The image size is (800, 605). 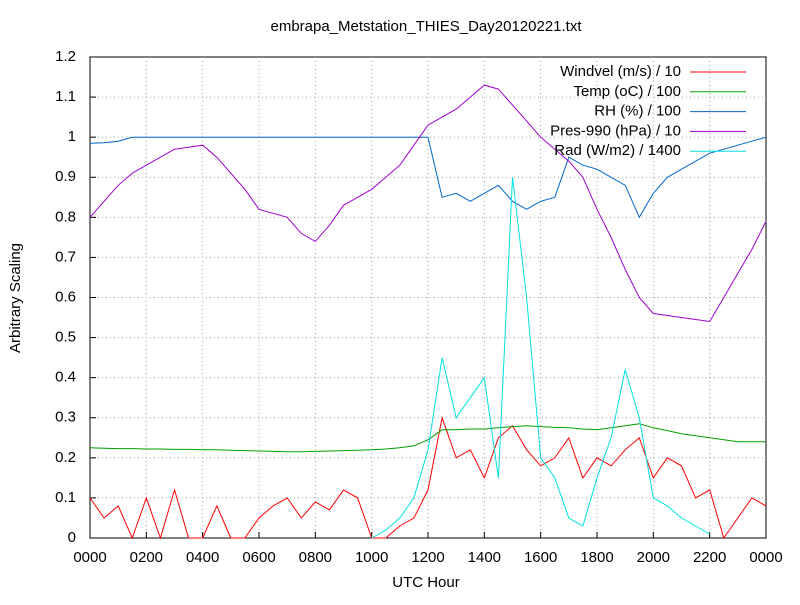 What do you see at coordinates (615, 130) in the screenshot?
I see `legend-label: Pres-990 (hPa) / 10` at bounding box center [615, 130].